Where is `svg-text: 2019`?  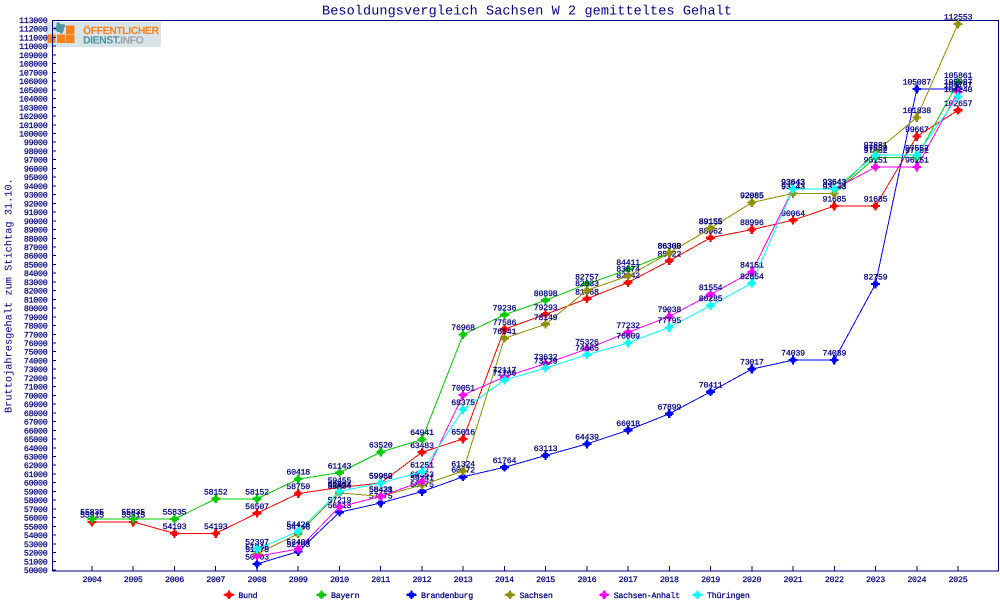
svg-text: 2019 is located at coordinates (710, 580).